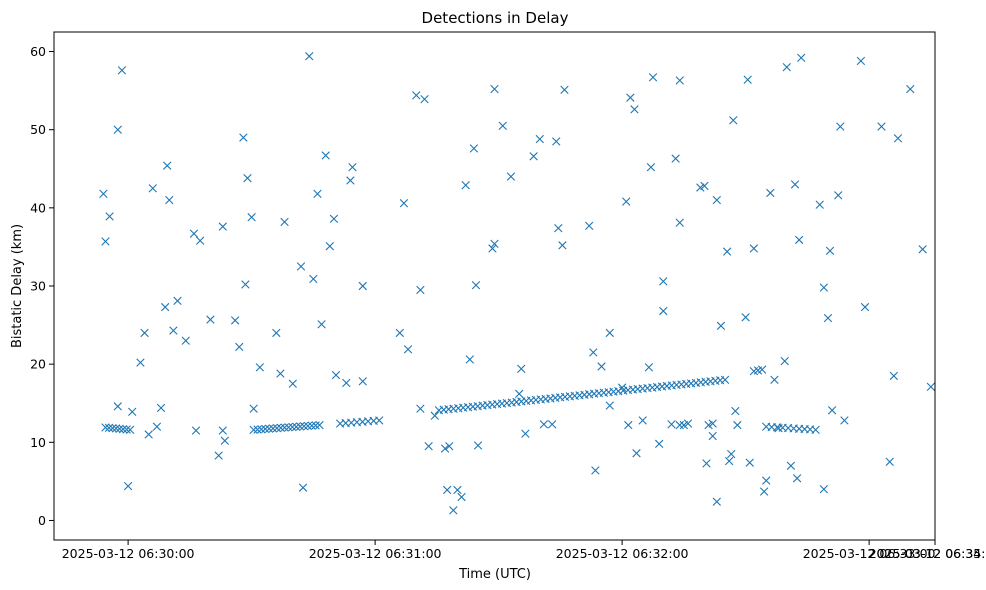 This screenshot has height=590, width=986. I want to click on y-tick-label: 0, so click(42, 520).